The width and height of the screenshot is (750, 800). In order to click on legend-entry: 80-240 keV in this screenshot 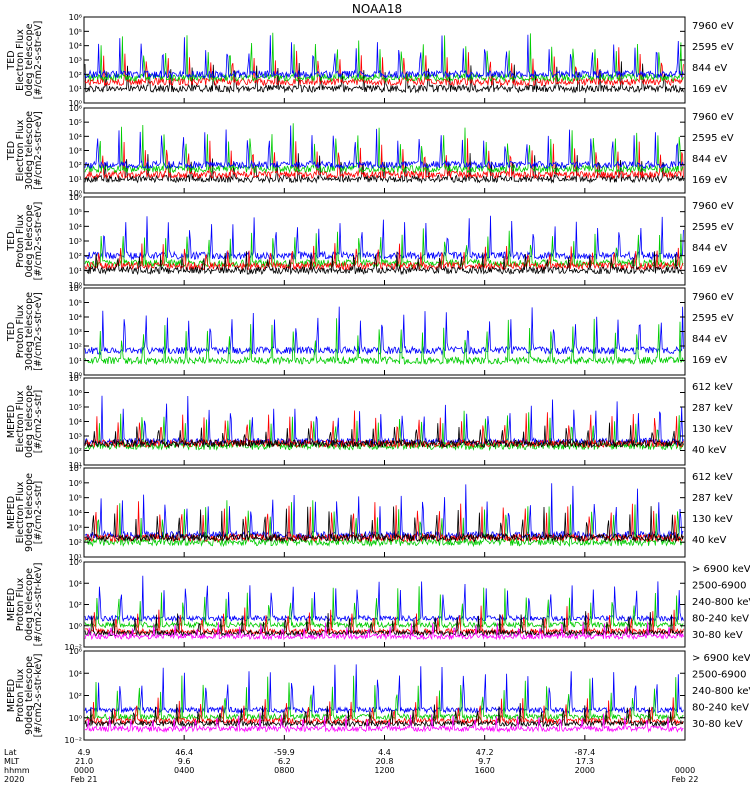, I will do `click(720, 619)`.